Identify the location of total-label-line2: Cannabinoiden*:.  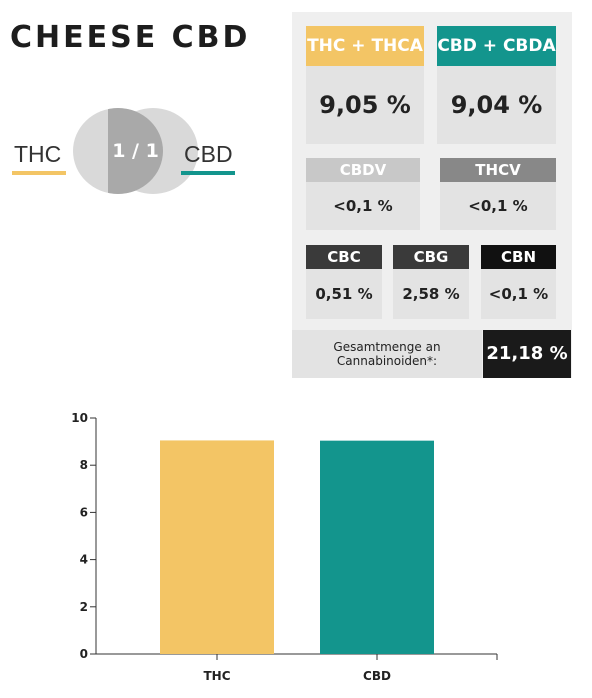
(387, 361).